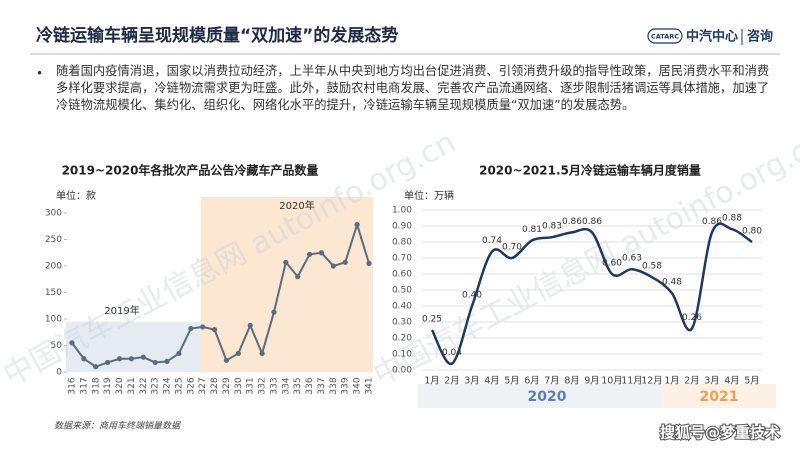 The height and width of the screenshot is (450, 800). I want to click on x-tick-label: 7月, so click(552, 381).